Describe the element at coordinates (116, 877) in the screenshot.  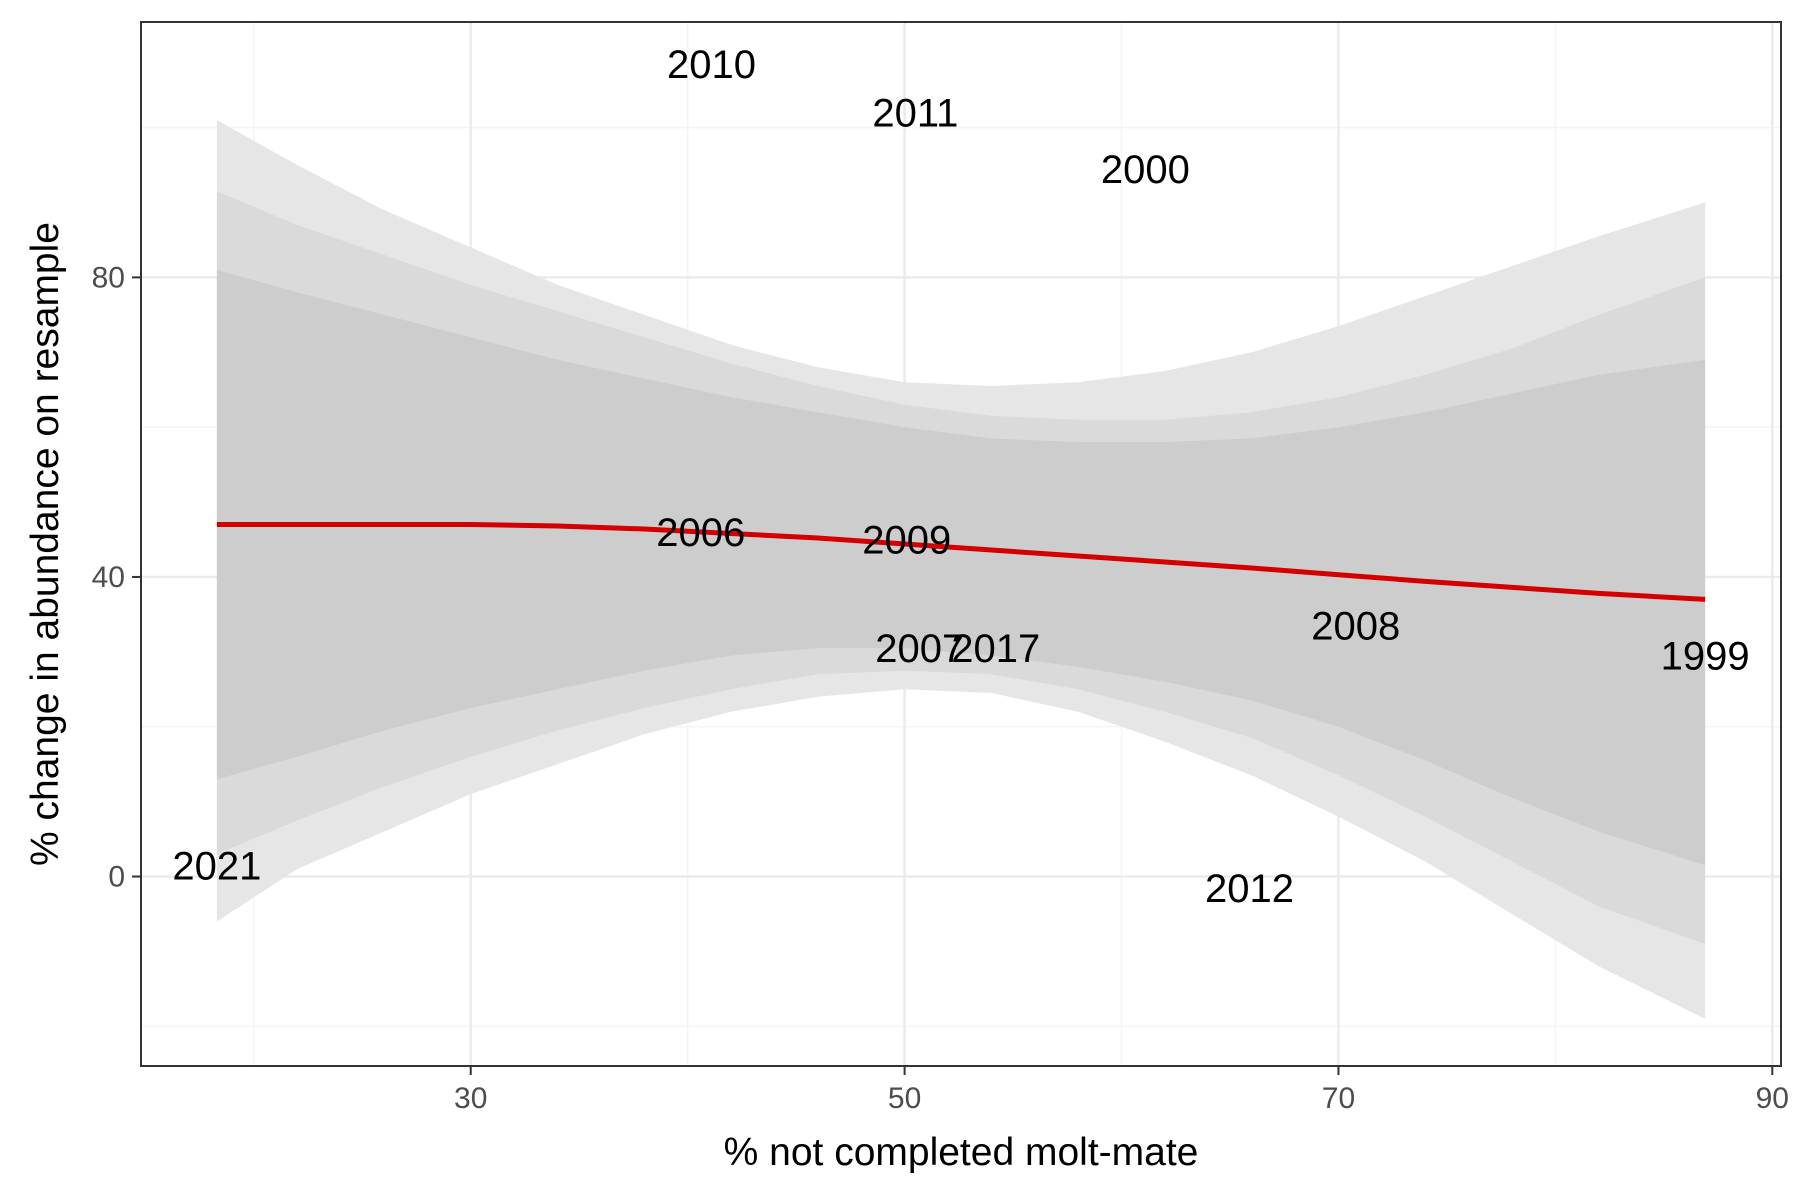
I see `y-tick-label: 0` at that location.